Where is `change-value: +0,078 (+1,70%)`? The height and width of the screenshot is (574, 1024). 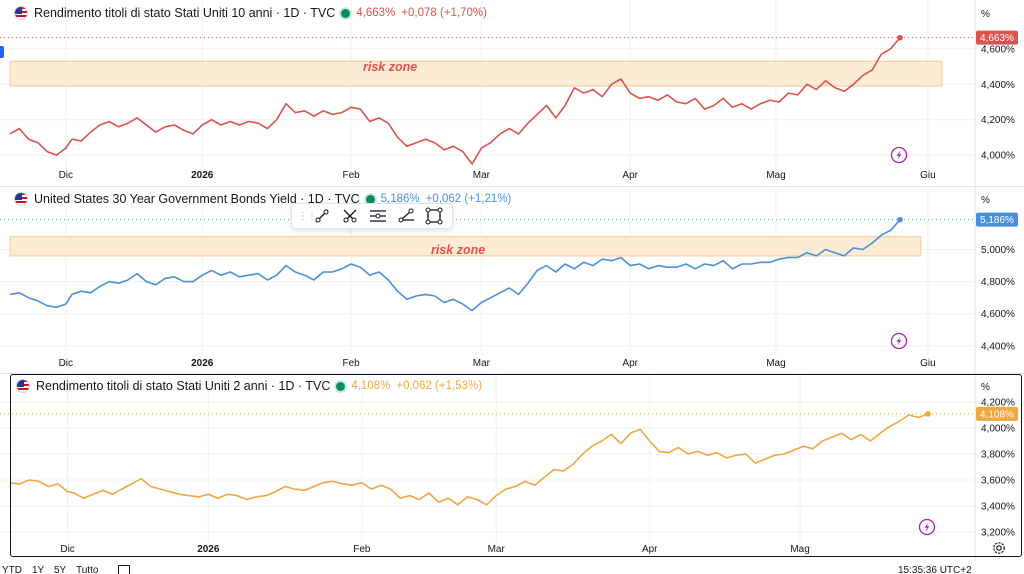 change-value: +0,078 (+1,70%) is located at coordinates (444, 13).